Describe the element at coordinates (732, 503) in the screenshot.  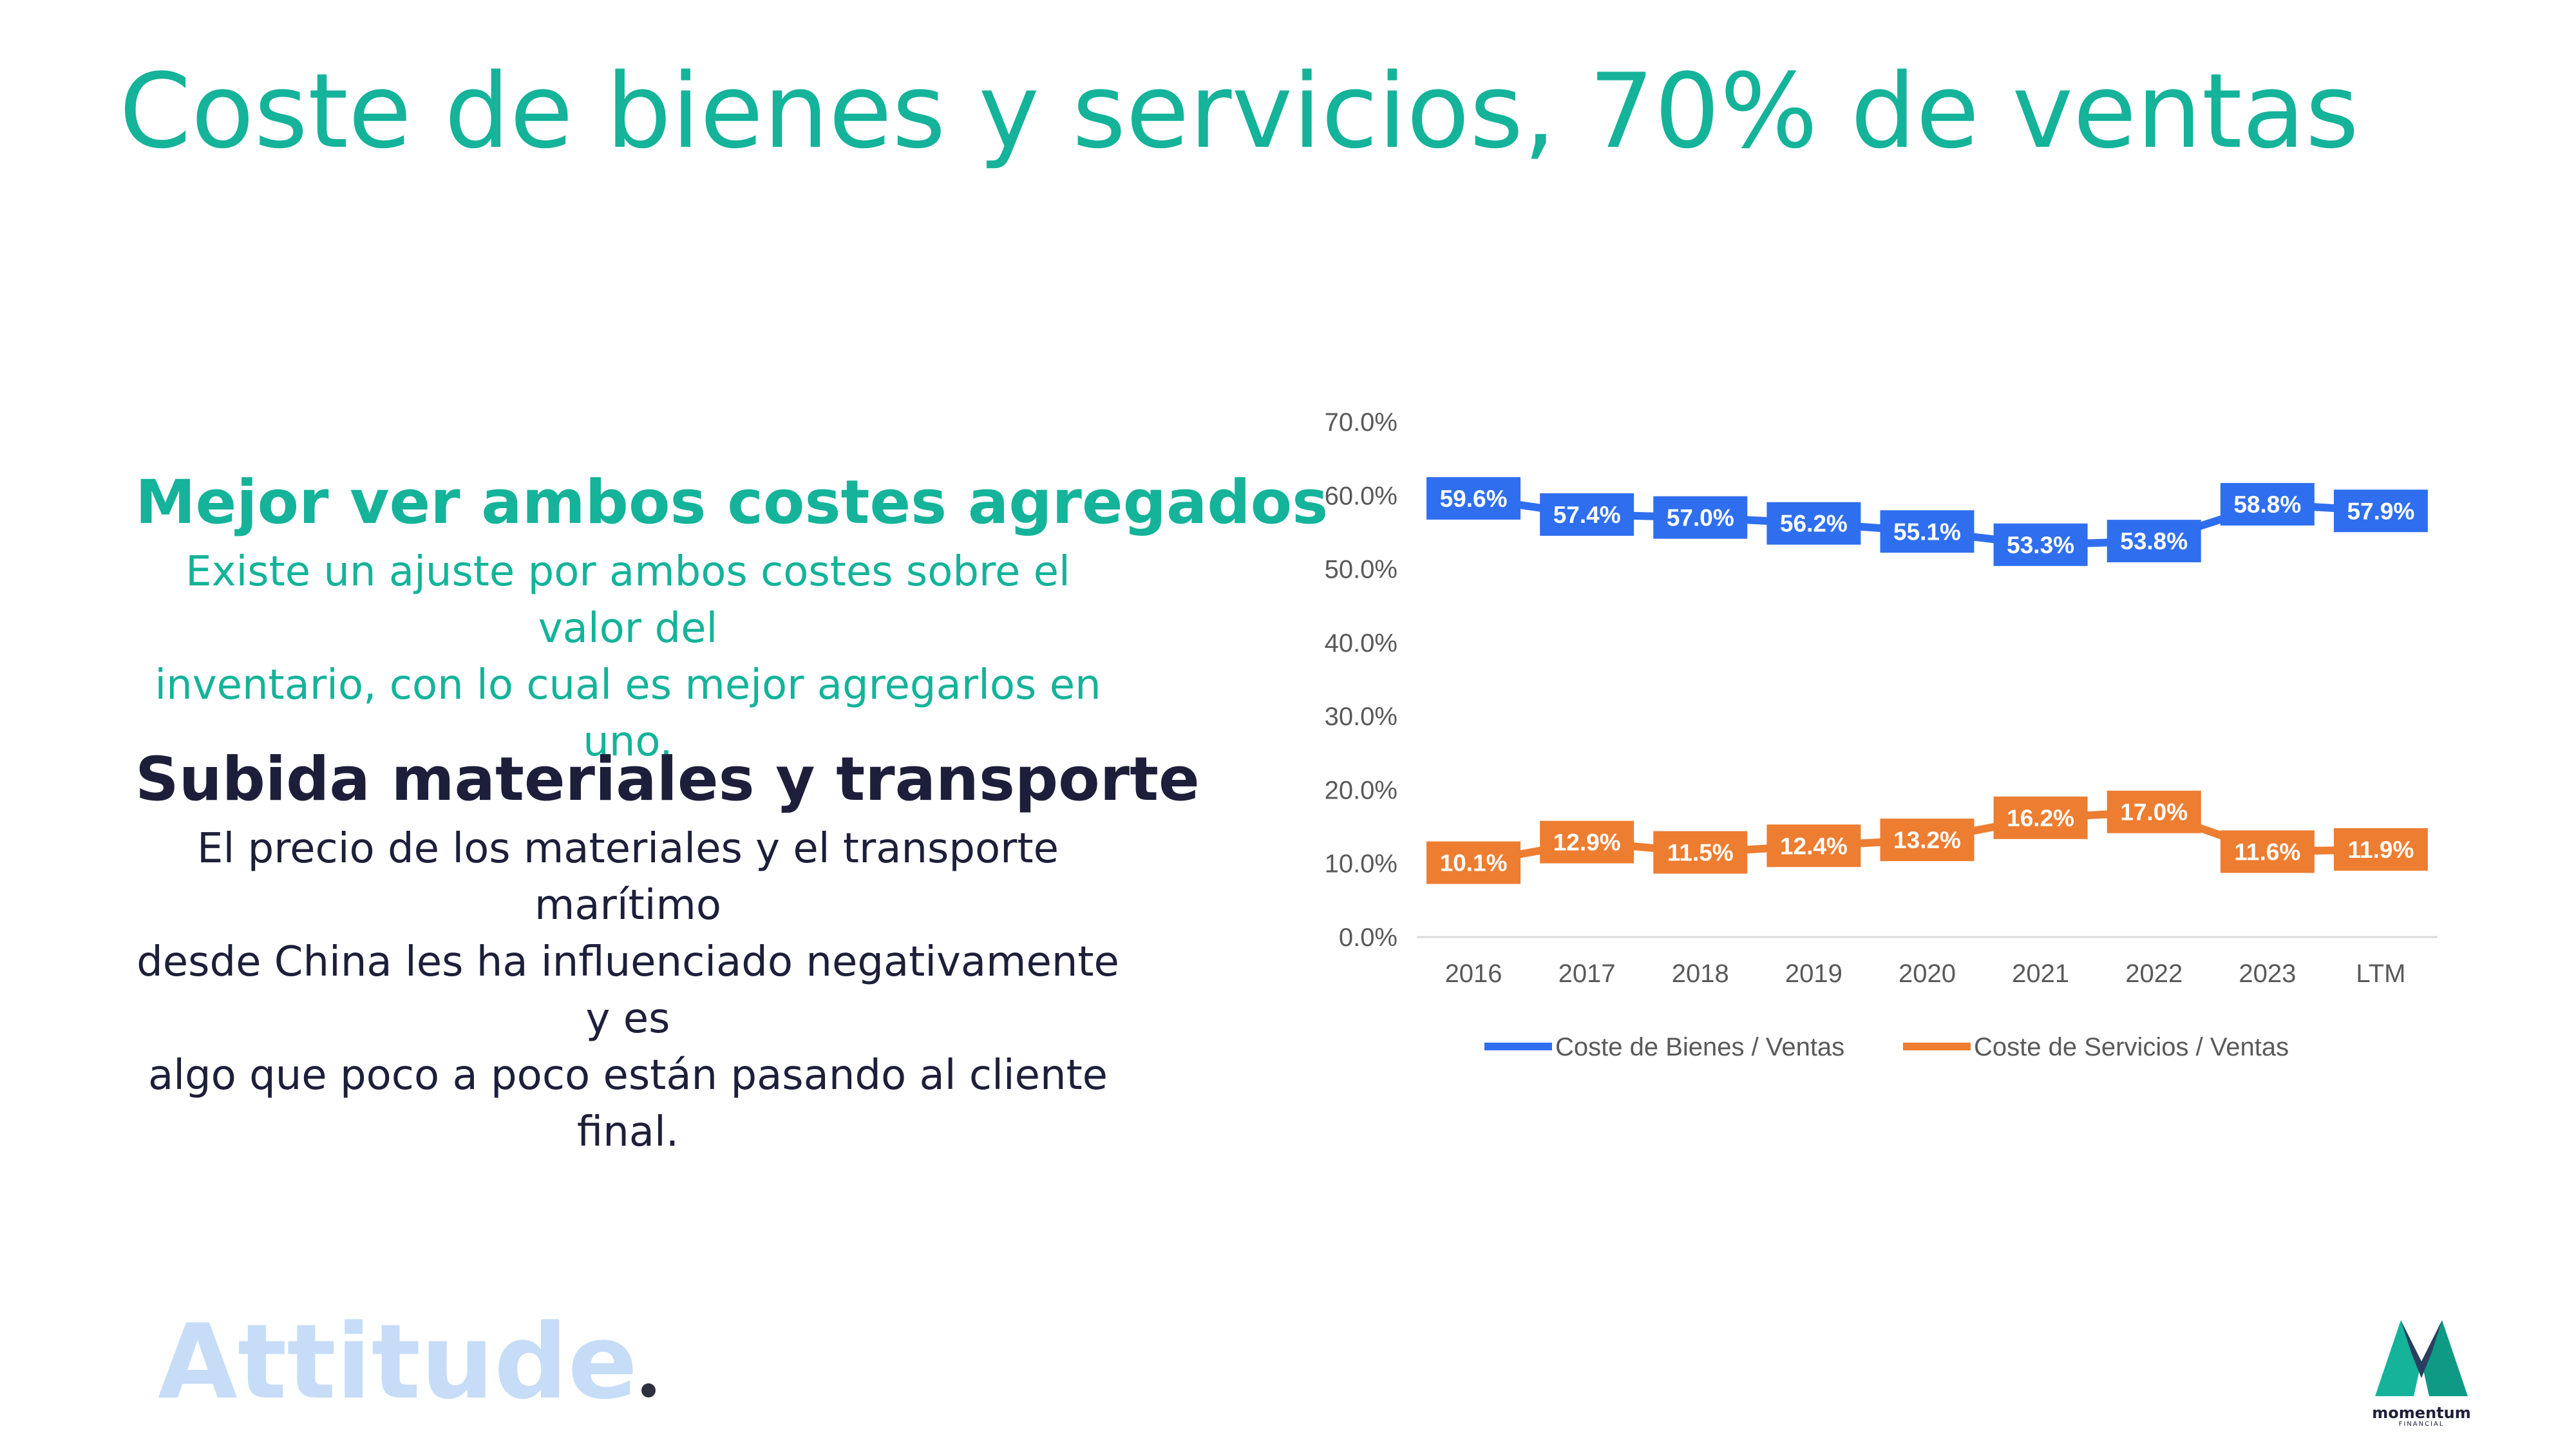
I see `block-heading: Mejor ver ambos costes agregados` at that location.